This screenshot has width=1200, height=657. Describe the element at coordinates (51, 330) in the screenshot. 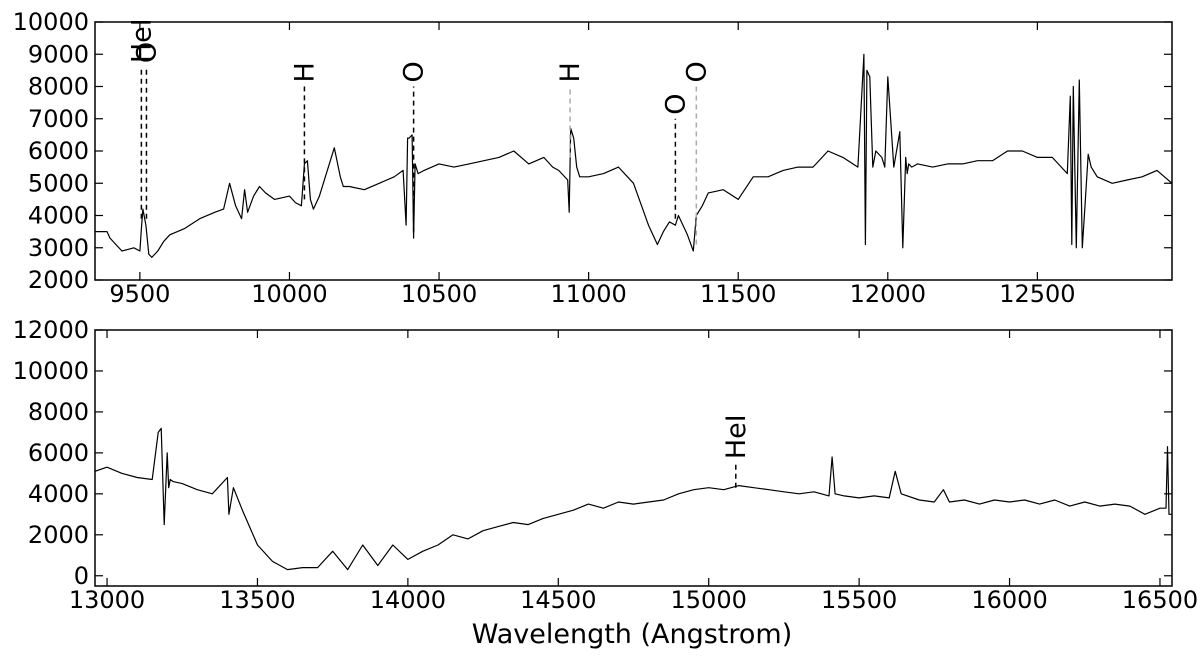

I see `y-tick-label: 12000` at that location.